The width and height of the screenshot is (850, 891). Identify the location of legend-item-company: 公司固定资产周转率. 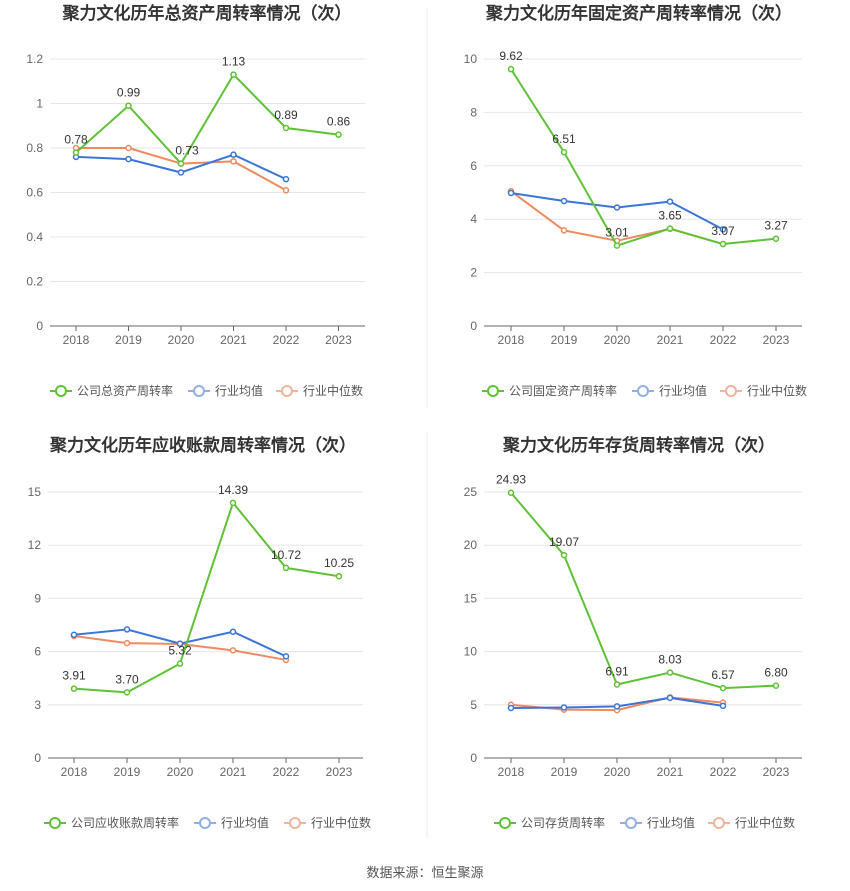
(549, 390).